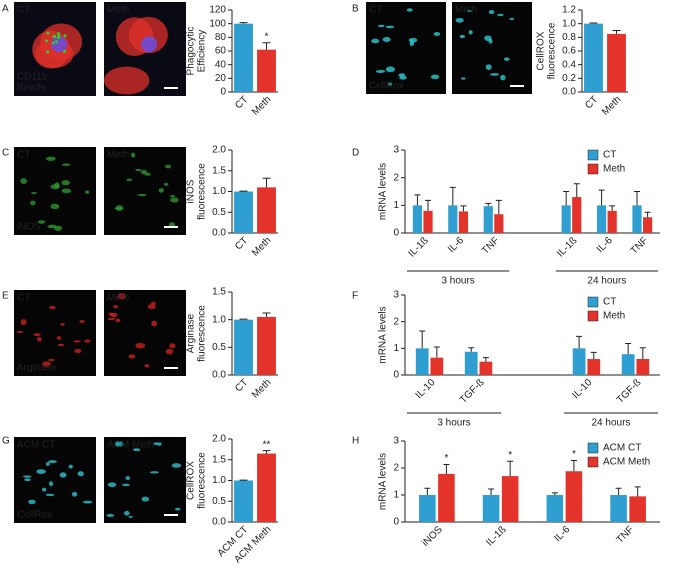 This screenshot has width=698, height=583. What do you see at coordinates (32, 77) in the screenshot?
I see `image-label: CD11b` at bounding box center [32, 77].